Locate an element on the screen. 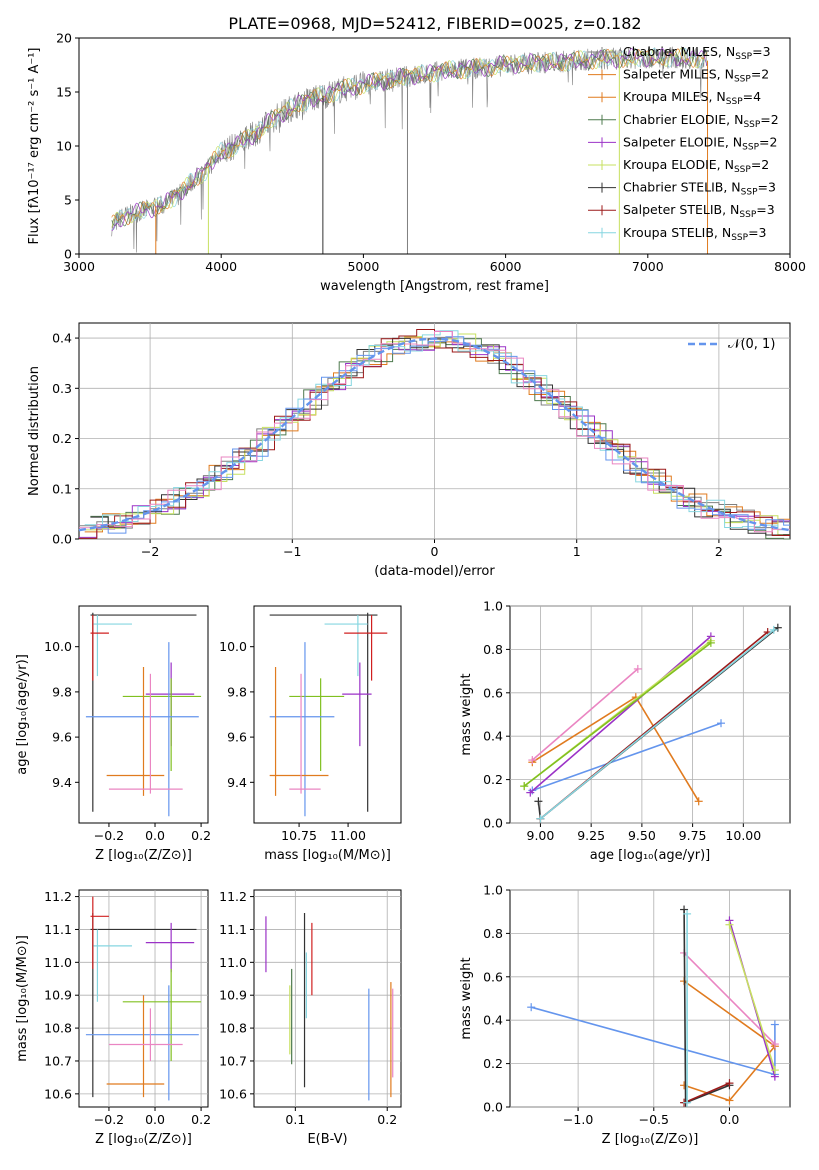 The height and width of the screenshot is (1170, 819). x-tick-label: 9.75 is located at coordinates (693, 835).